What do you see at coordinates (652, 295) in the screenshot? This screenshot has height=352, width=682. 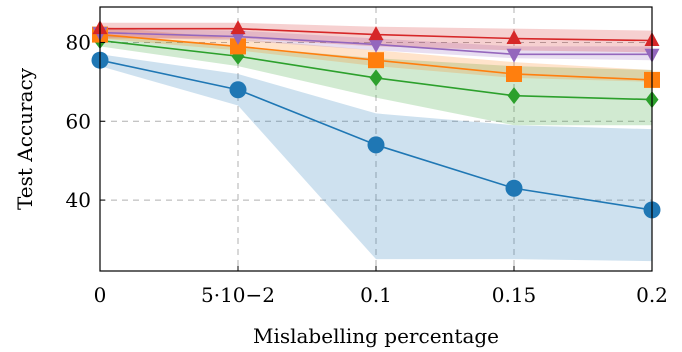 I see `x-tick-label: 0.2` at bounding box center [652, 295].